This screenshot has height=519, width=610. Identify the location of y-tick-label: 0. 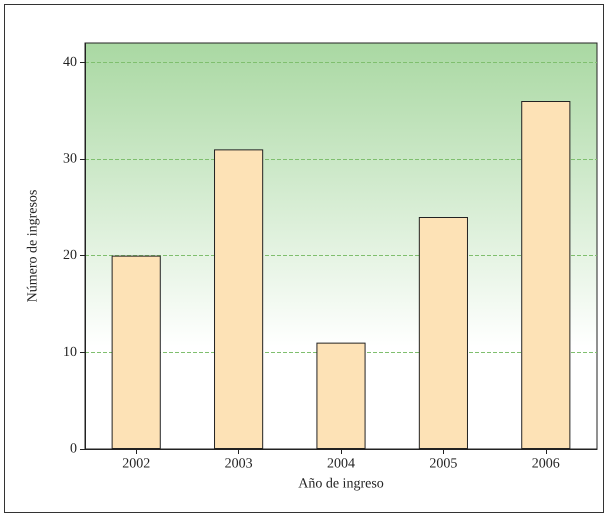
(73, 449).